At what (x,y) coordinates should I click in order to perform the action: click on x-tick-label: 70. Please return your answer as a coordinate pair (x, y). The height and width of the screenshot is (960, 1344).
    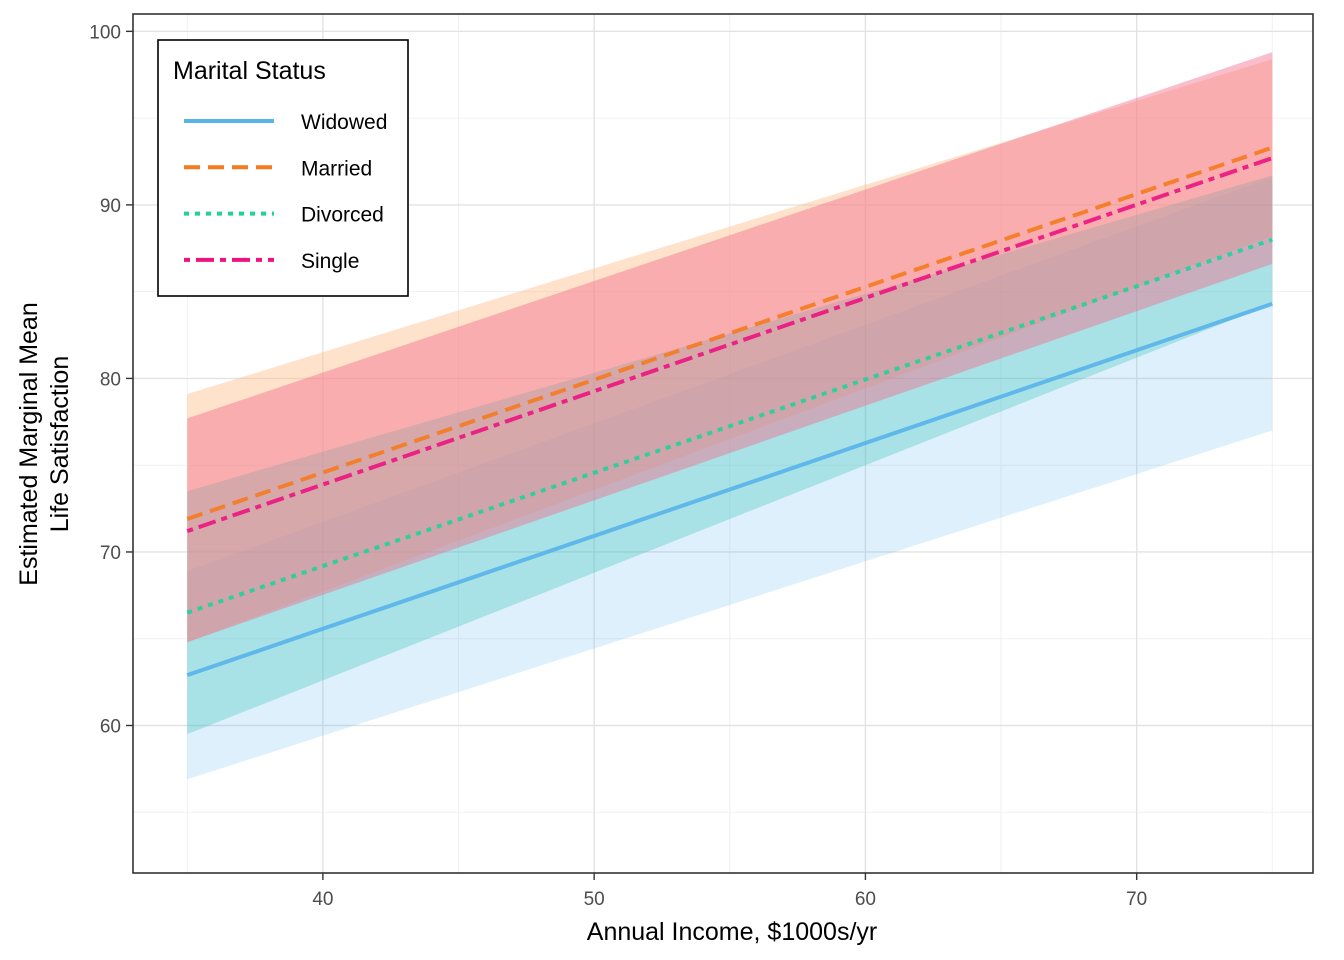
    Looking at the image, I should click on (1136, 899).